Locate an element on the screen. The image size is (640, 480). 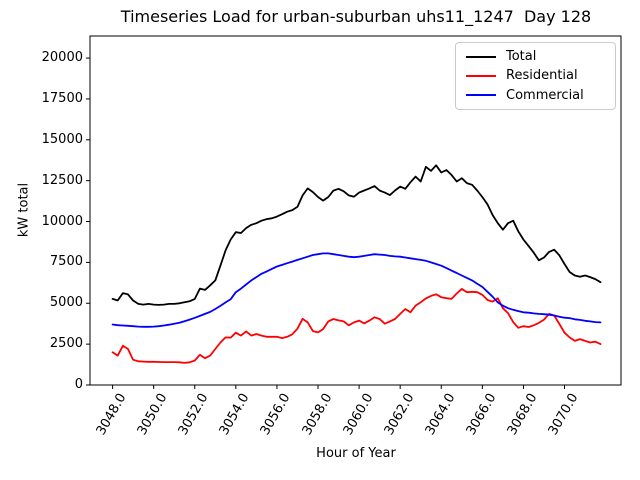
series-line-residential is located at coordinates (356, 325).